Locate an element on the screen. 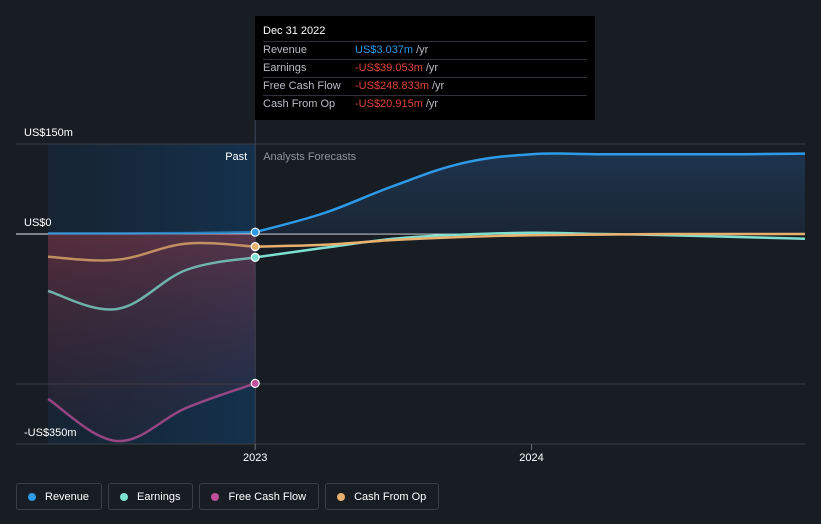 This screenshot has height=524, width=821. tooltip-row-earnings: Earnings -US$39.053m /yr is located at coordinates (425, 69).